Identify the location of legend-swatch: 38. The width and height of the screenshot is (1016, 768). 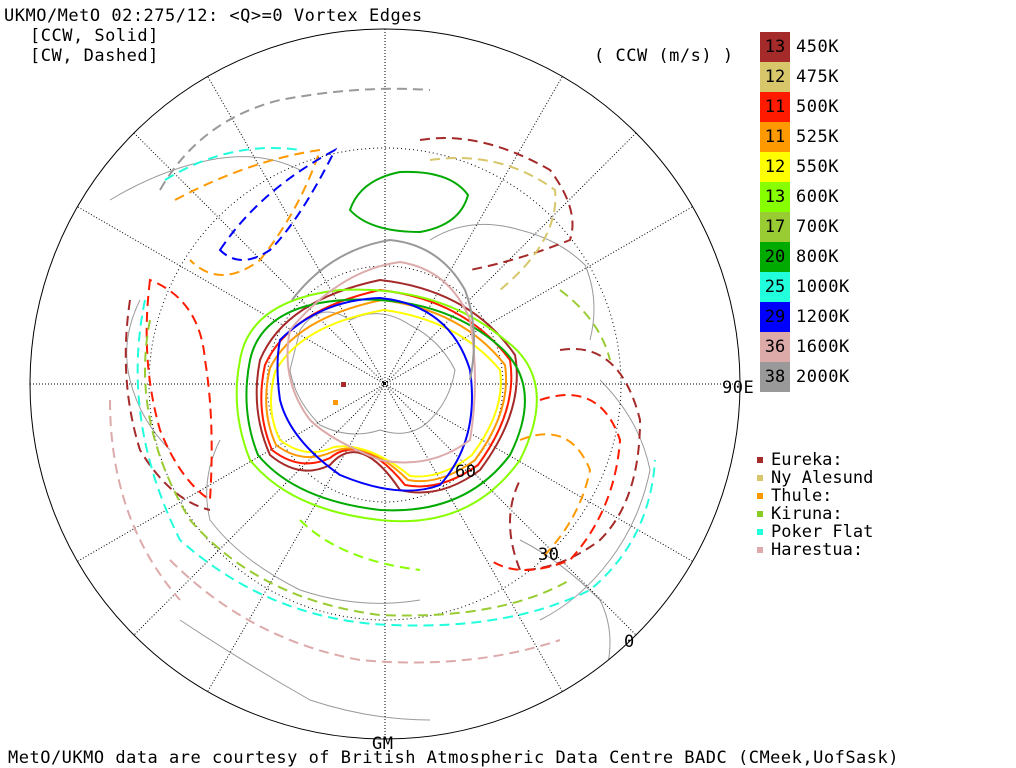
(775, 377).